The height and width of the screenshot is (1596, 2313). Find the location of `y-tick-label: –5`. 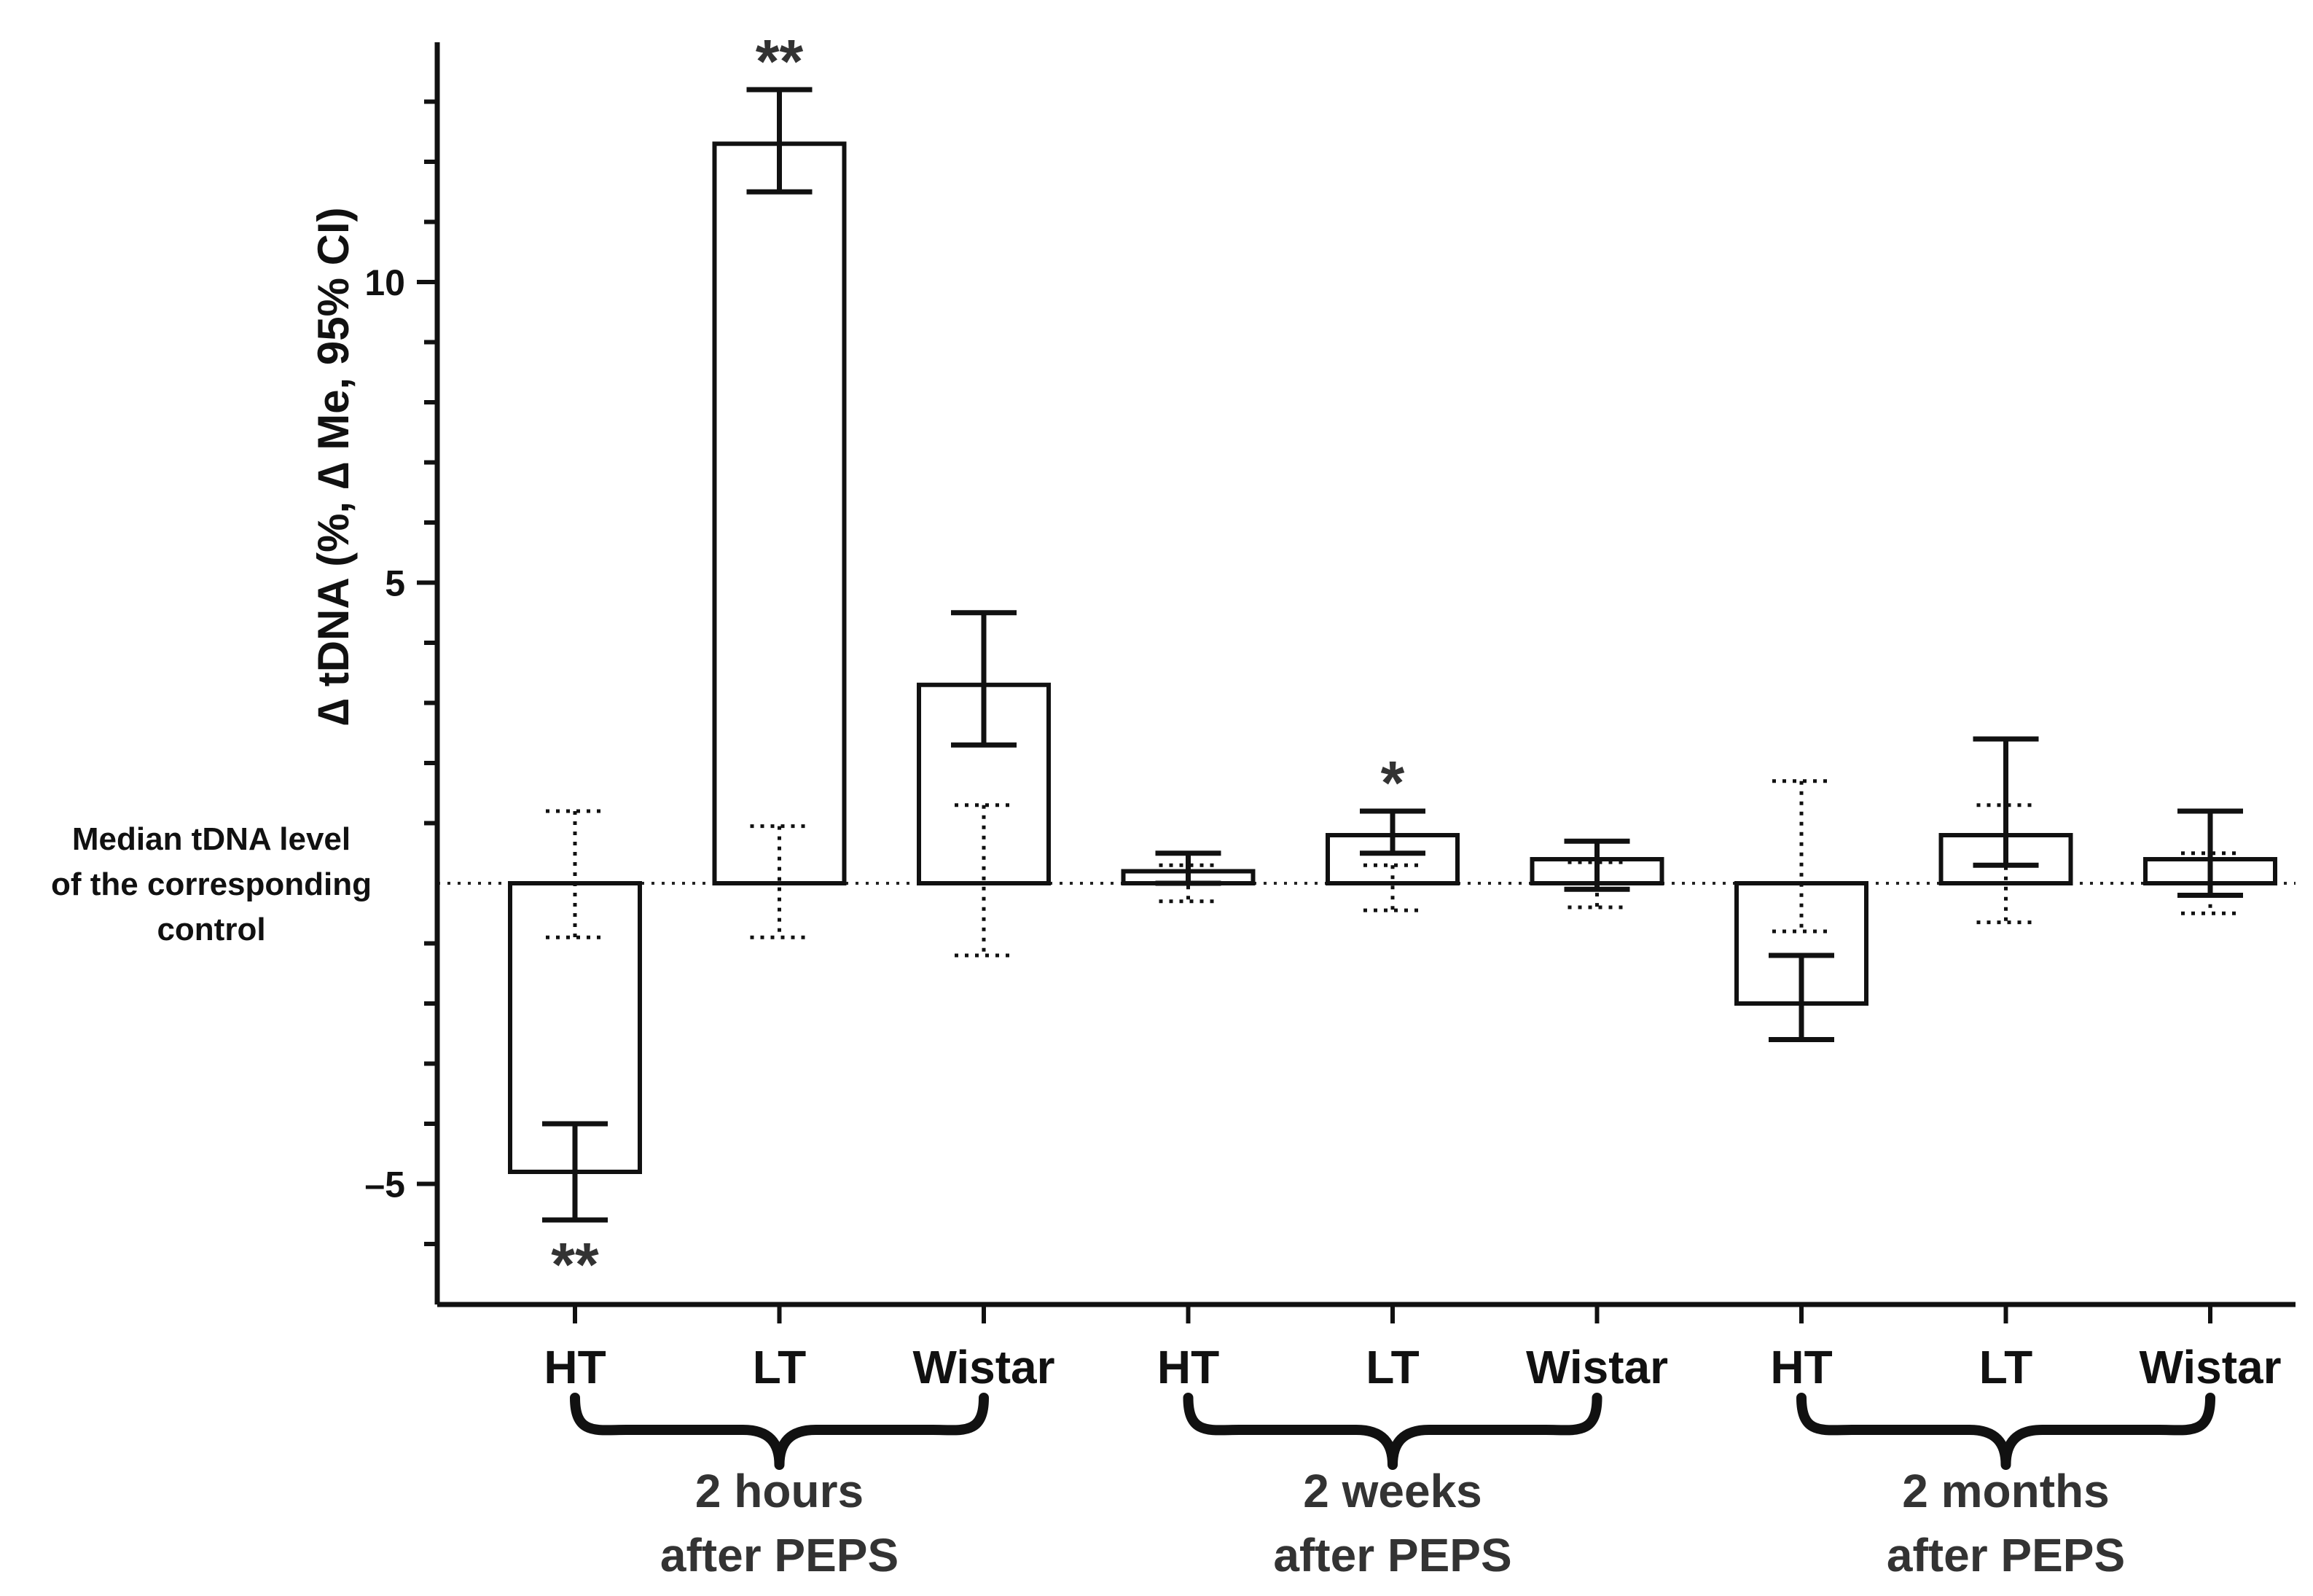

y-tick-label: –5 is located at coordinates (384, 1185).